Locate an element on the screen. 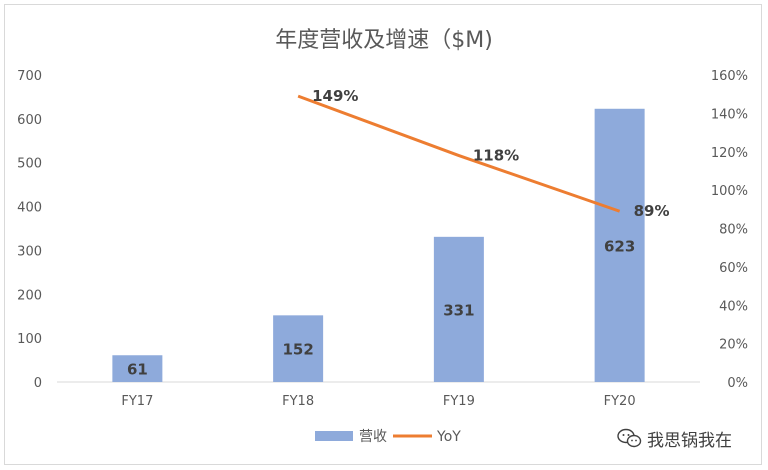 This screenshot has width=768, height=470. yoy-line is located at coordinates (459, 153).